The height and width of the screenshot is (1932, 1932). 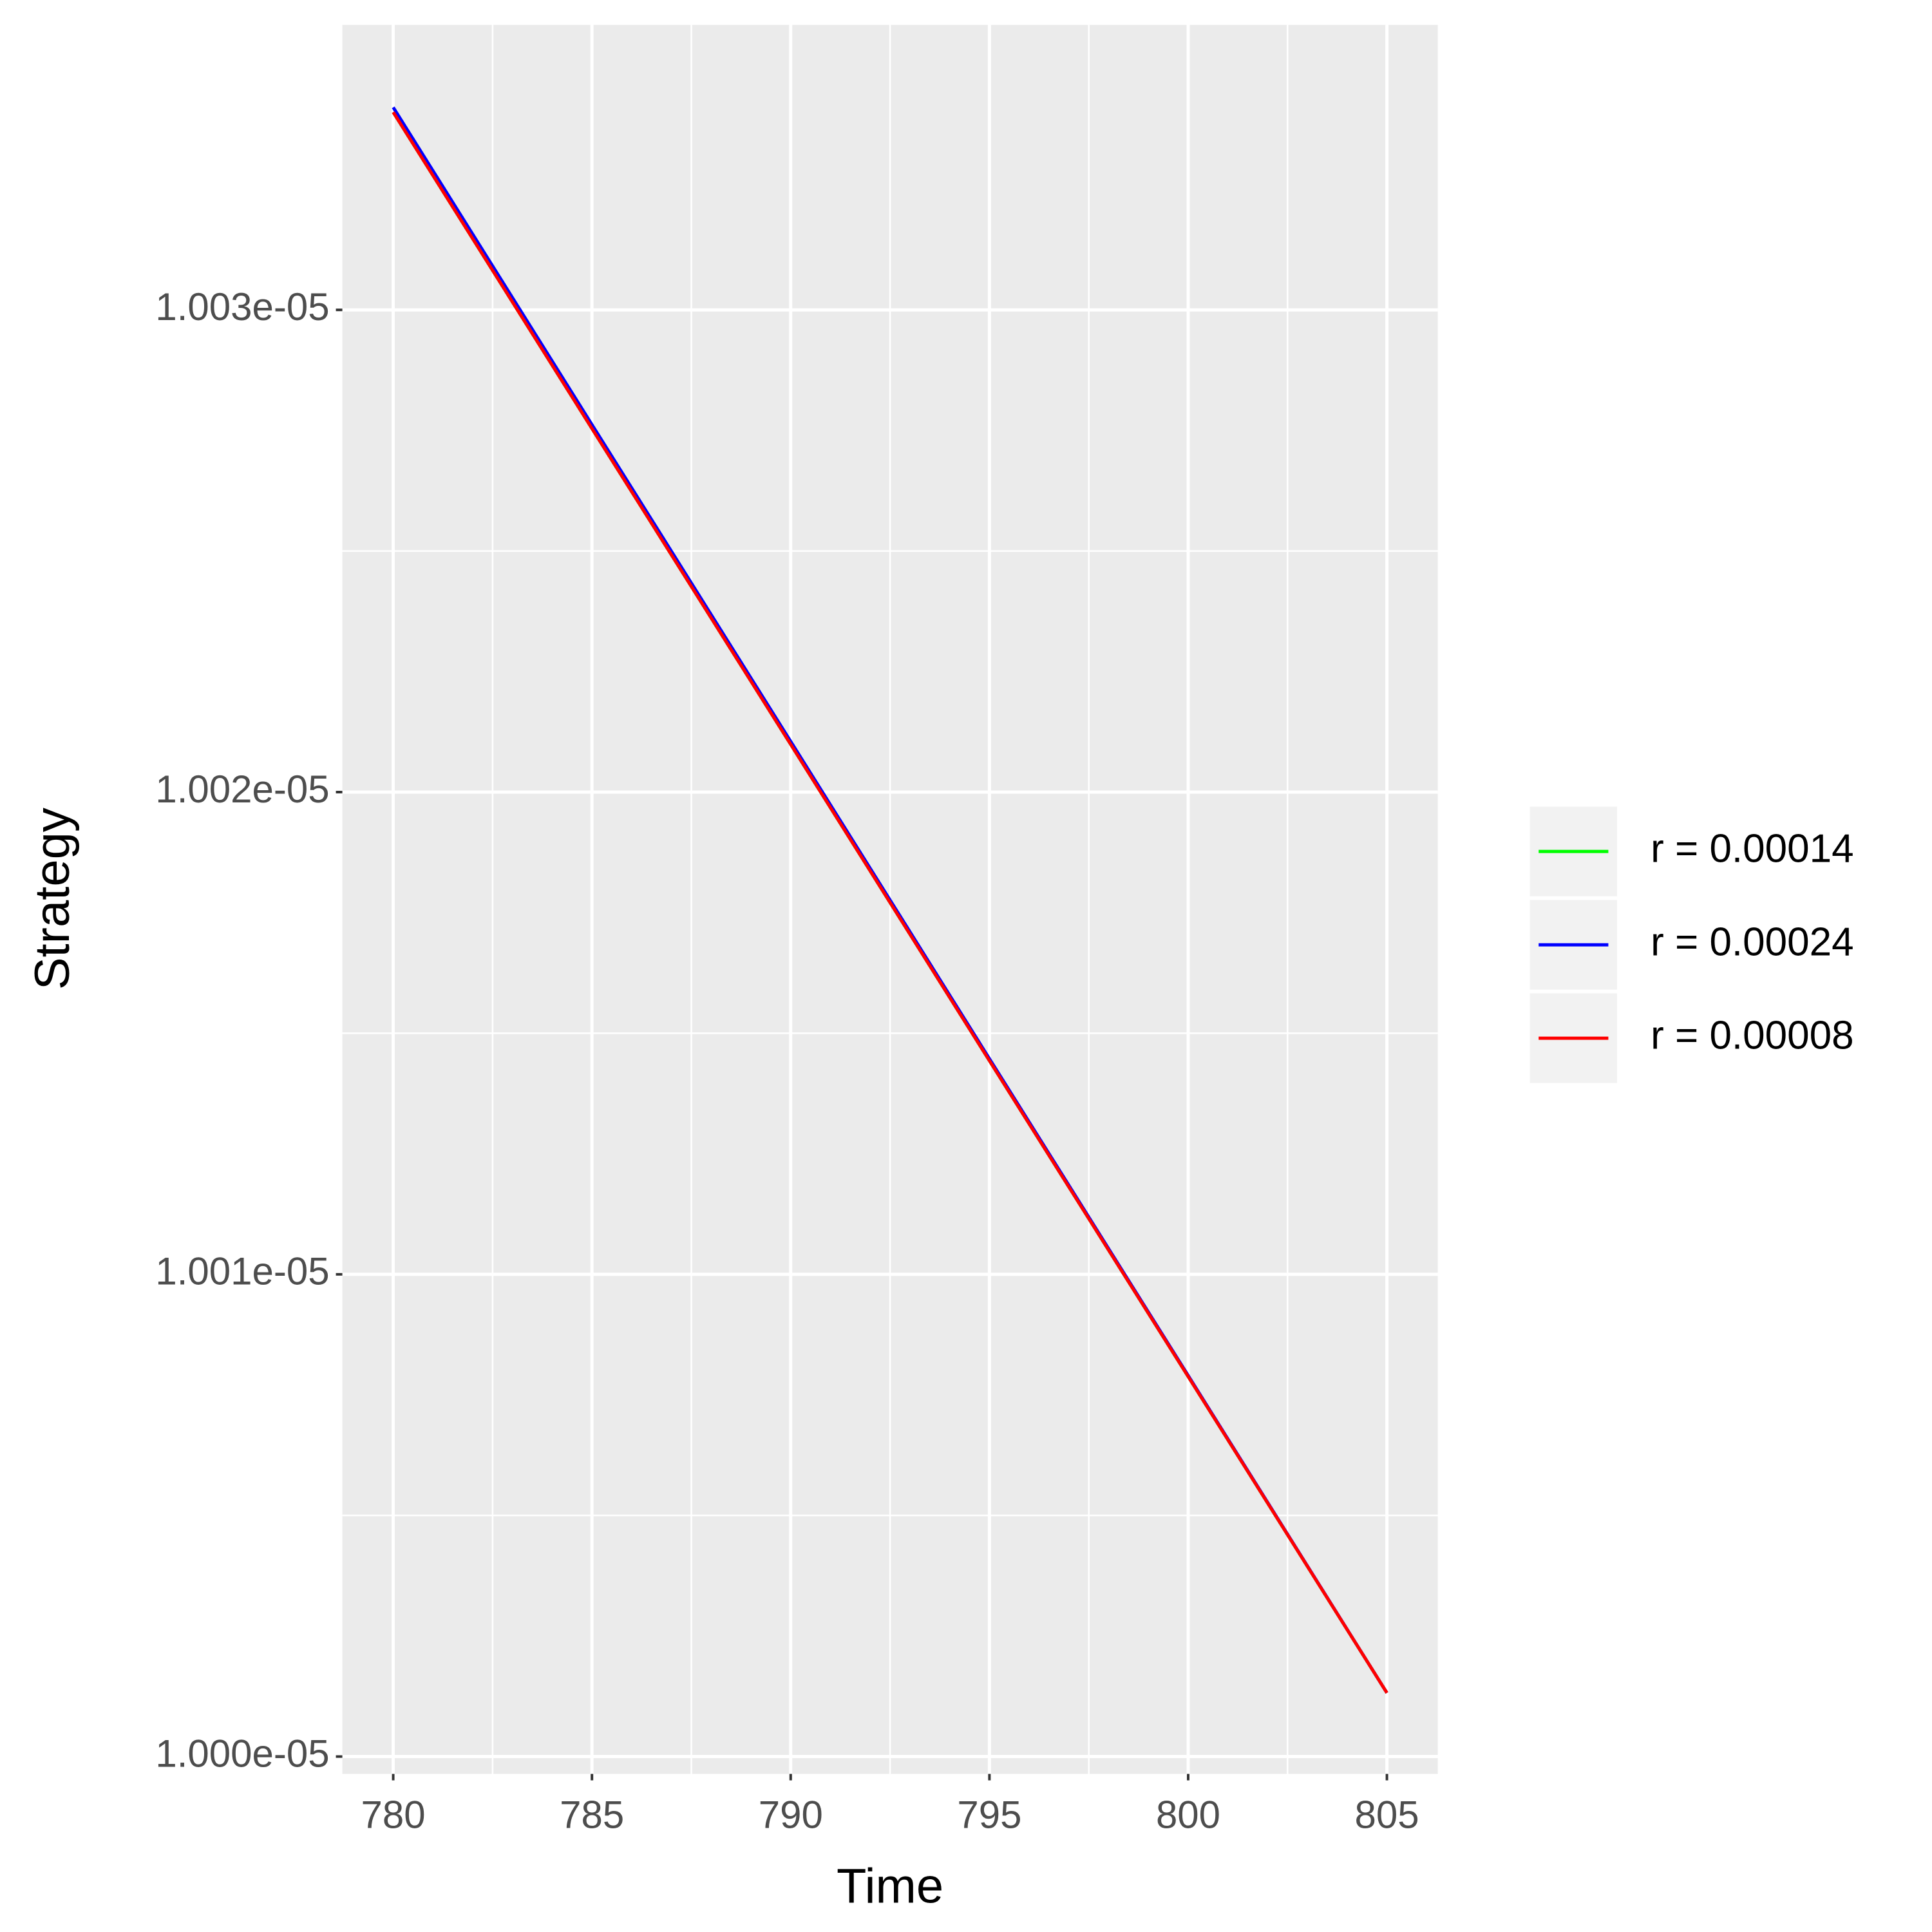 What do you see at coordinates (989, 1814) in the screenshot?
I see `x-tick-label: 795` at bounding box center [989, 1814].